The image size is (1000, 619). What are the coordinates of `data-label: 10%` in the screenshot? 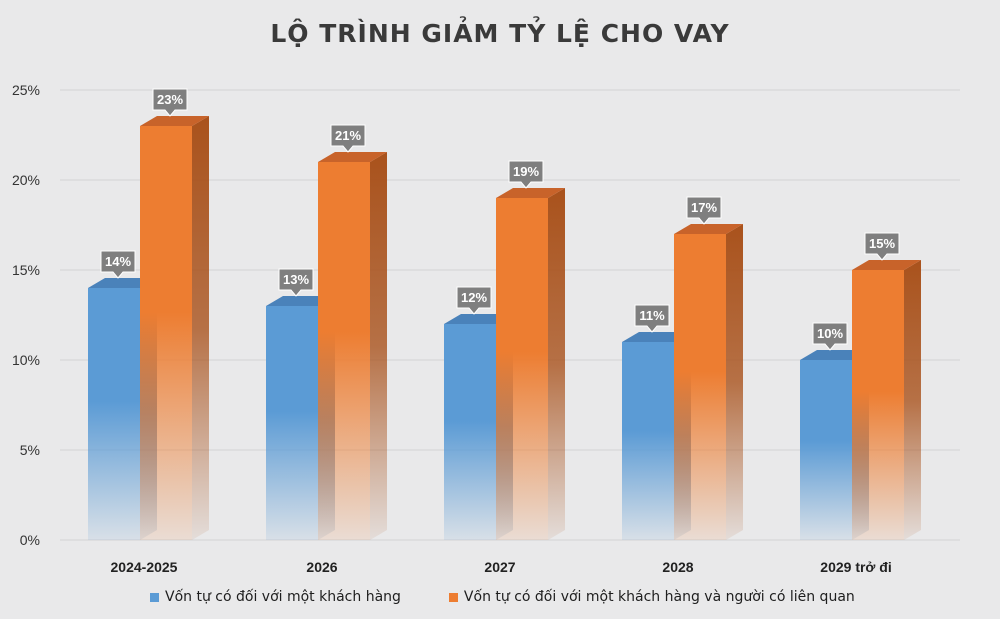 It's located at (830, 333).